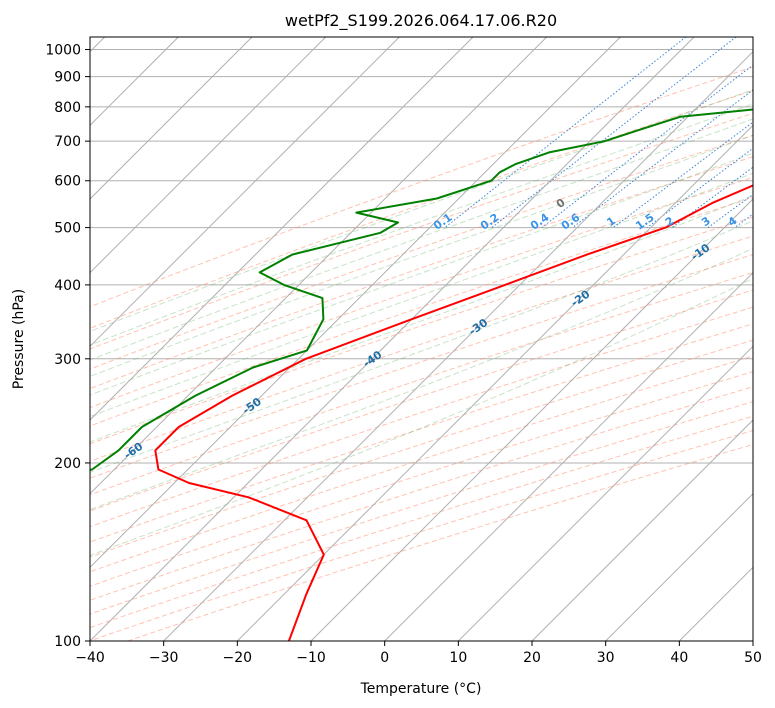 This screenshot has height=708, width=775. I want to click on x-tick-label: −20, so click(238, 658).